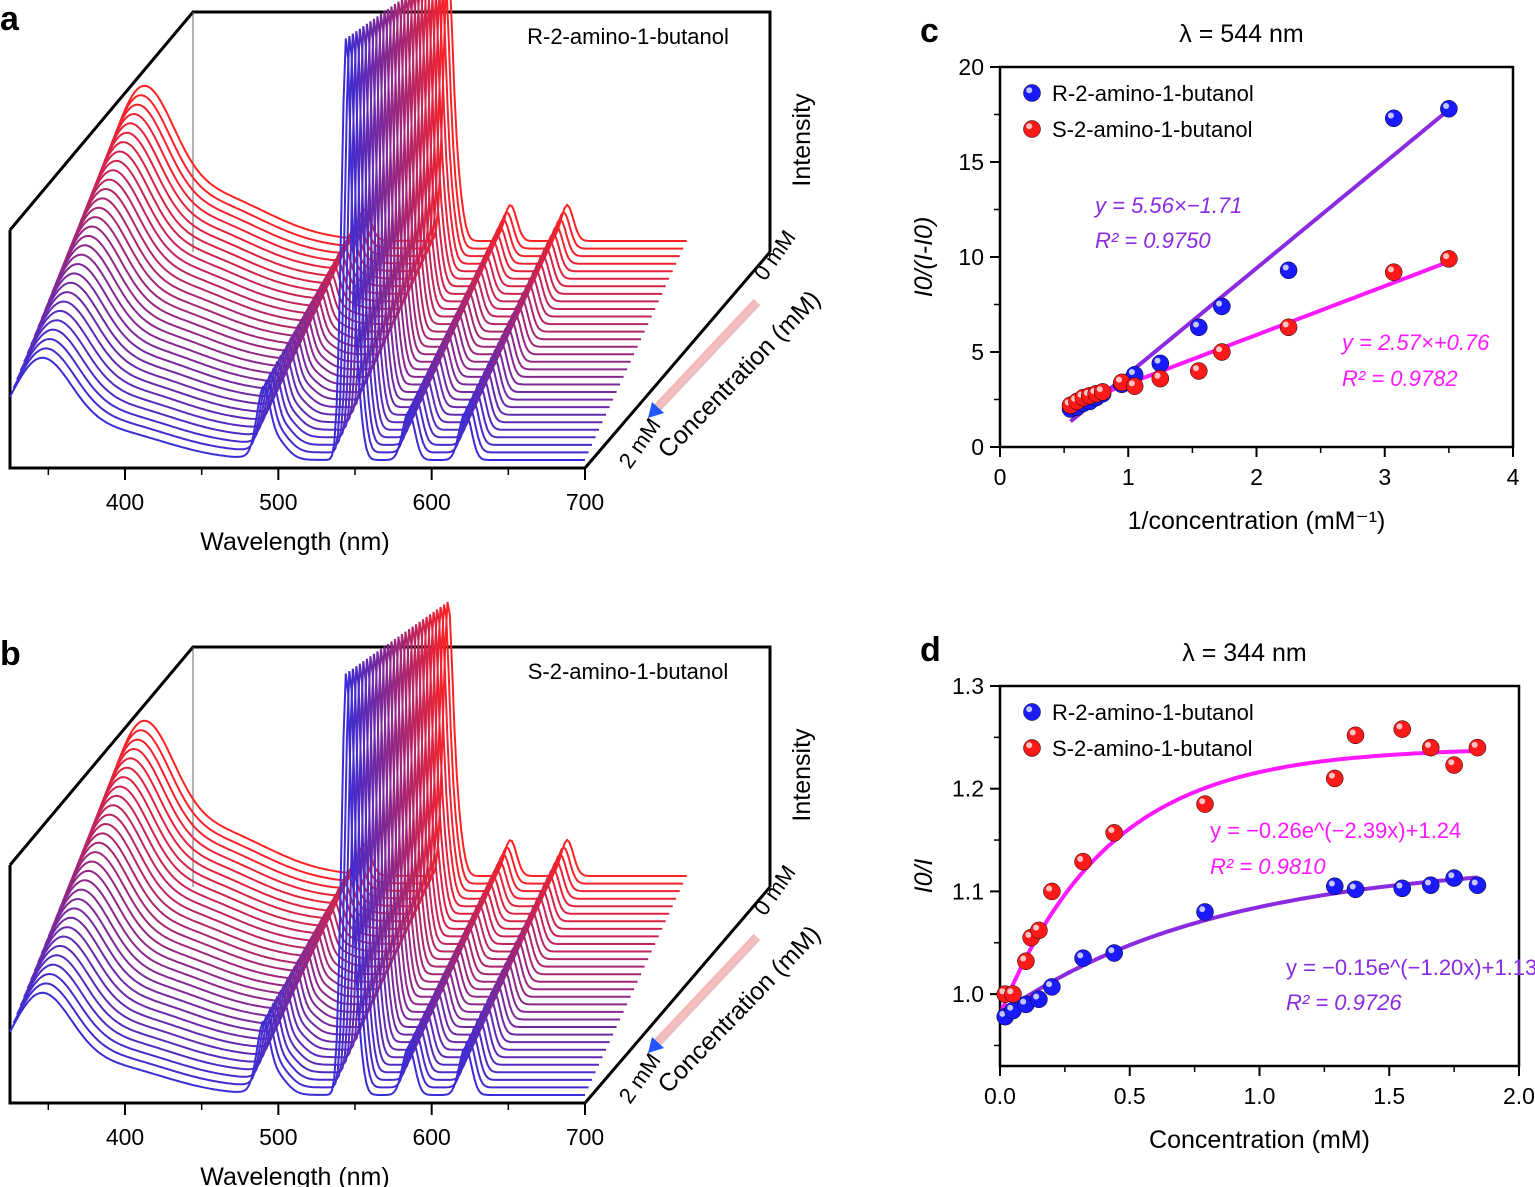  Describe the element at coordinates (431, 1137) in the screenshot. I see `x-tick-label-600: 600` at that location.